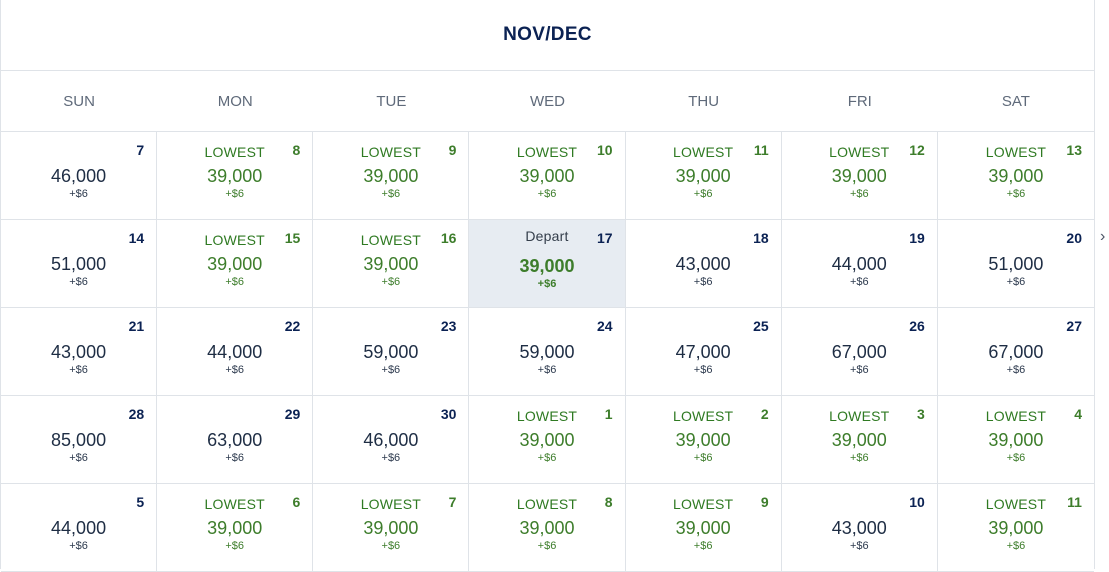  What do you see at coordinates (79, 101) in the screenshot?
I see `weekday-label: SUN` at bounding box center [79, 101].